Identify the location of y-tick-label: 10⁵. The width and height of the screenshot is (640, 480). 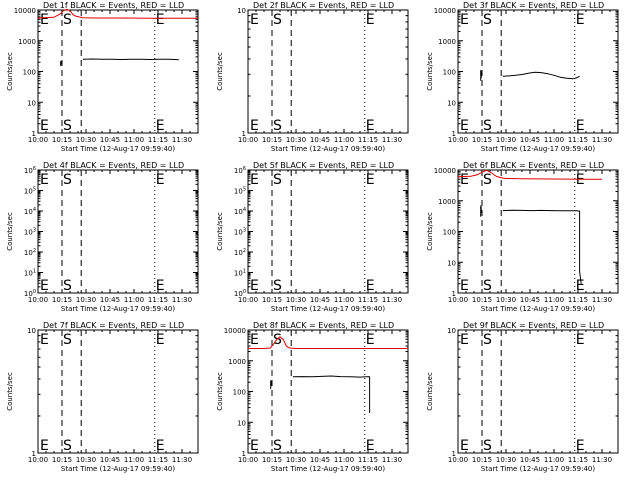
(30, 191).